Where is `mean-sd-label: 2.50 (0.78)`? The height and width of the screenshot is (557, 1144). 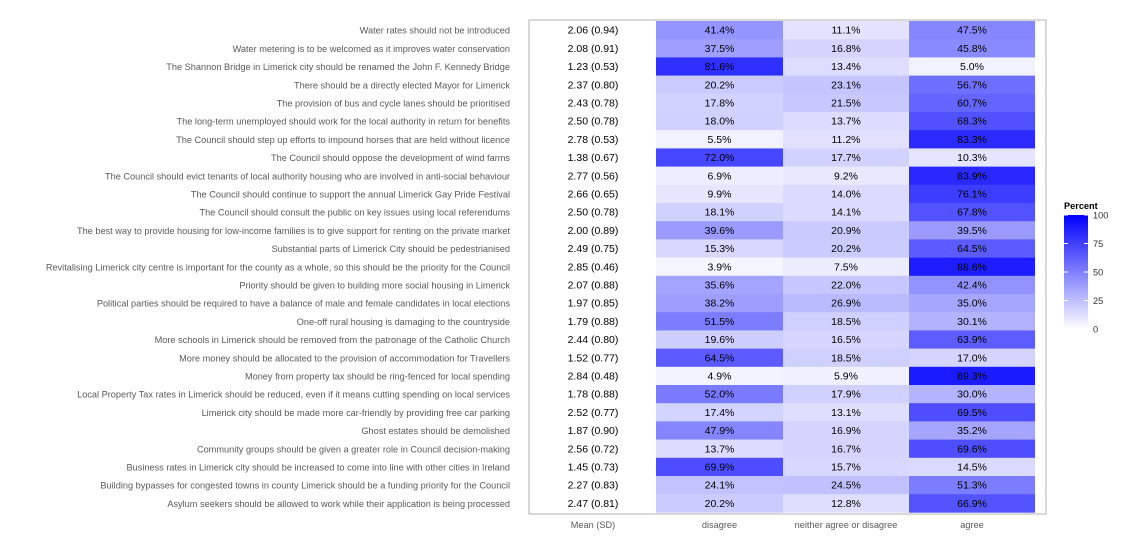 mean-sd-label: 2.50 (0.78) is located at coordinates (593, 213).